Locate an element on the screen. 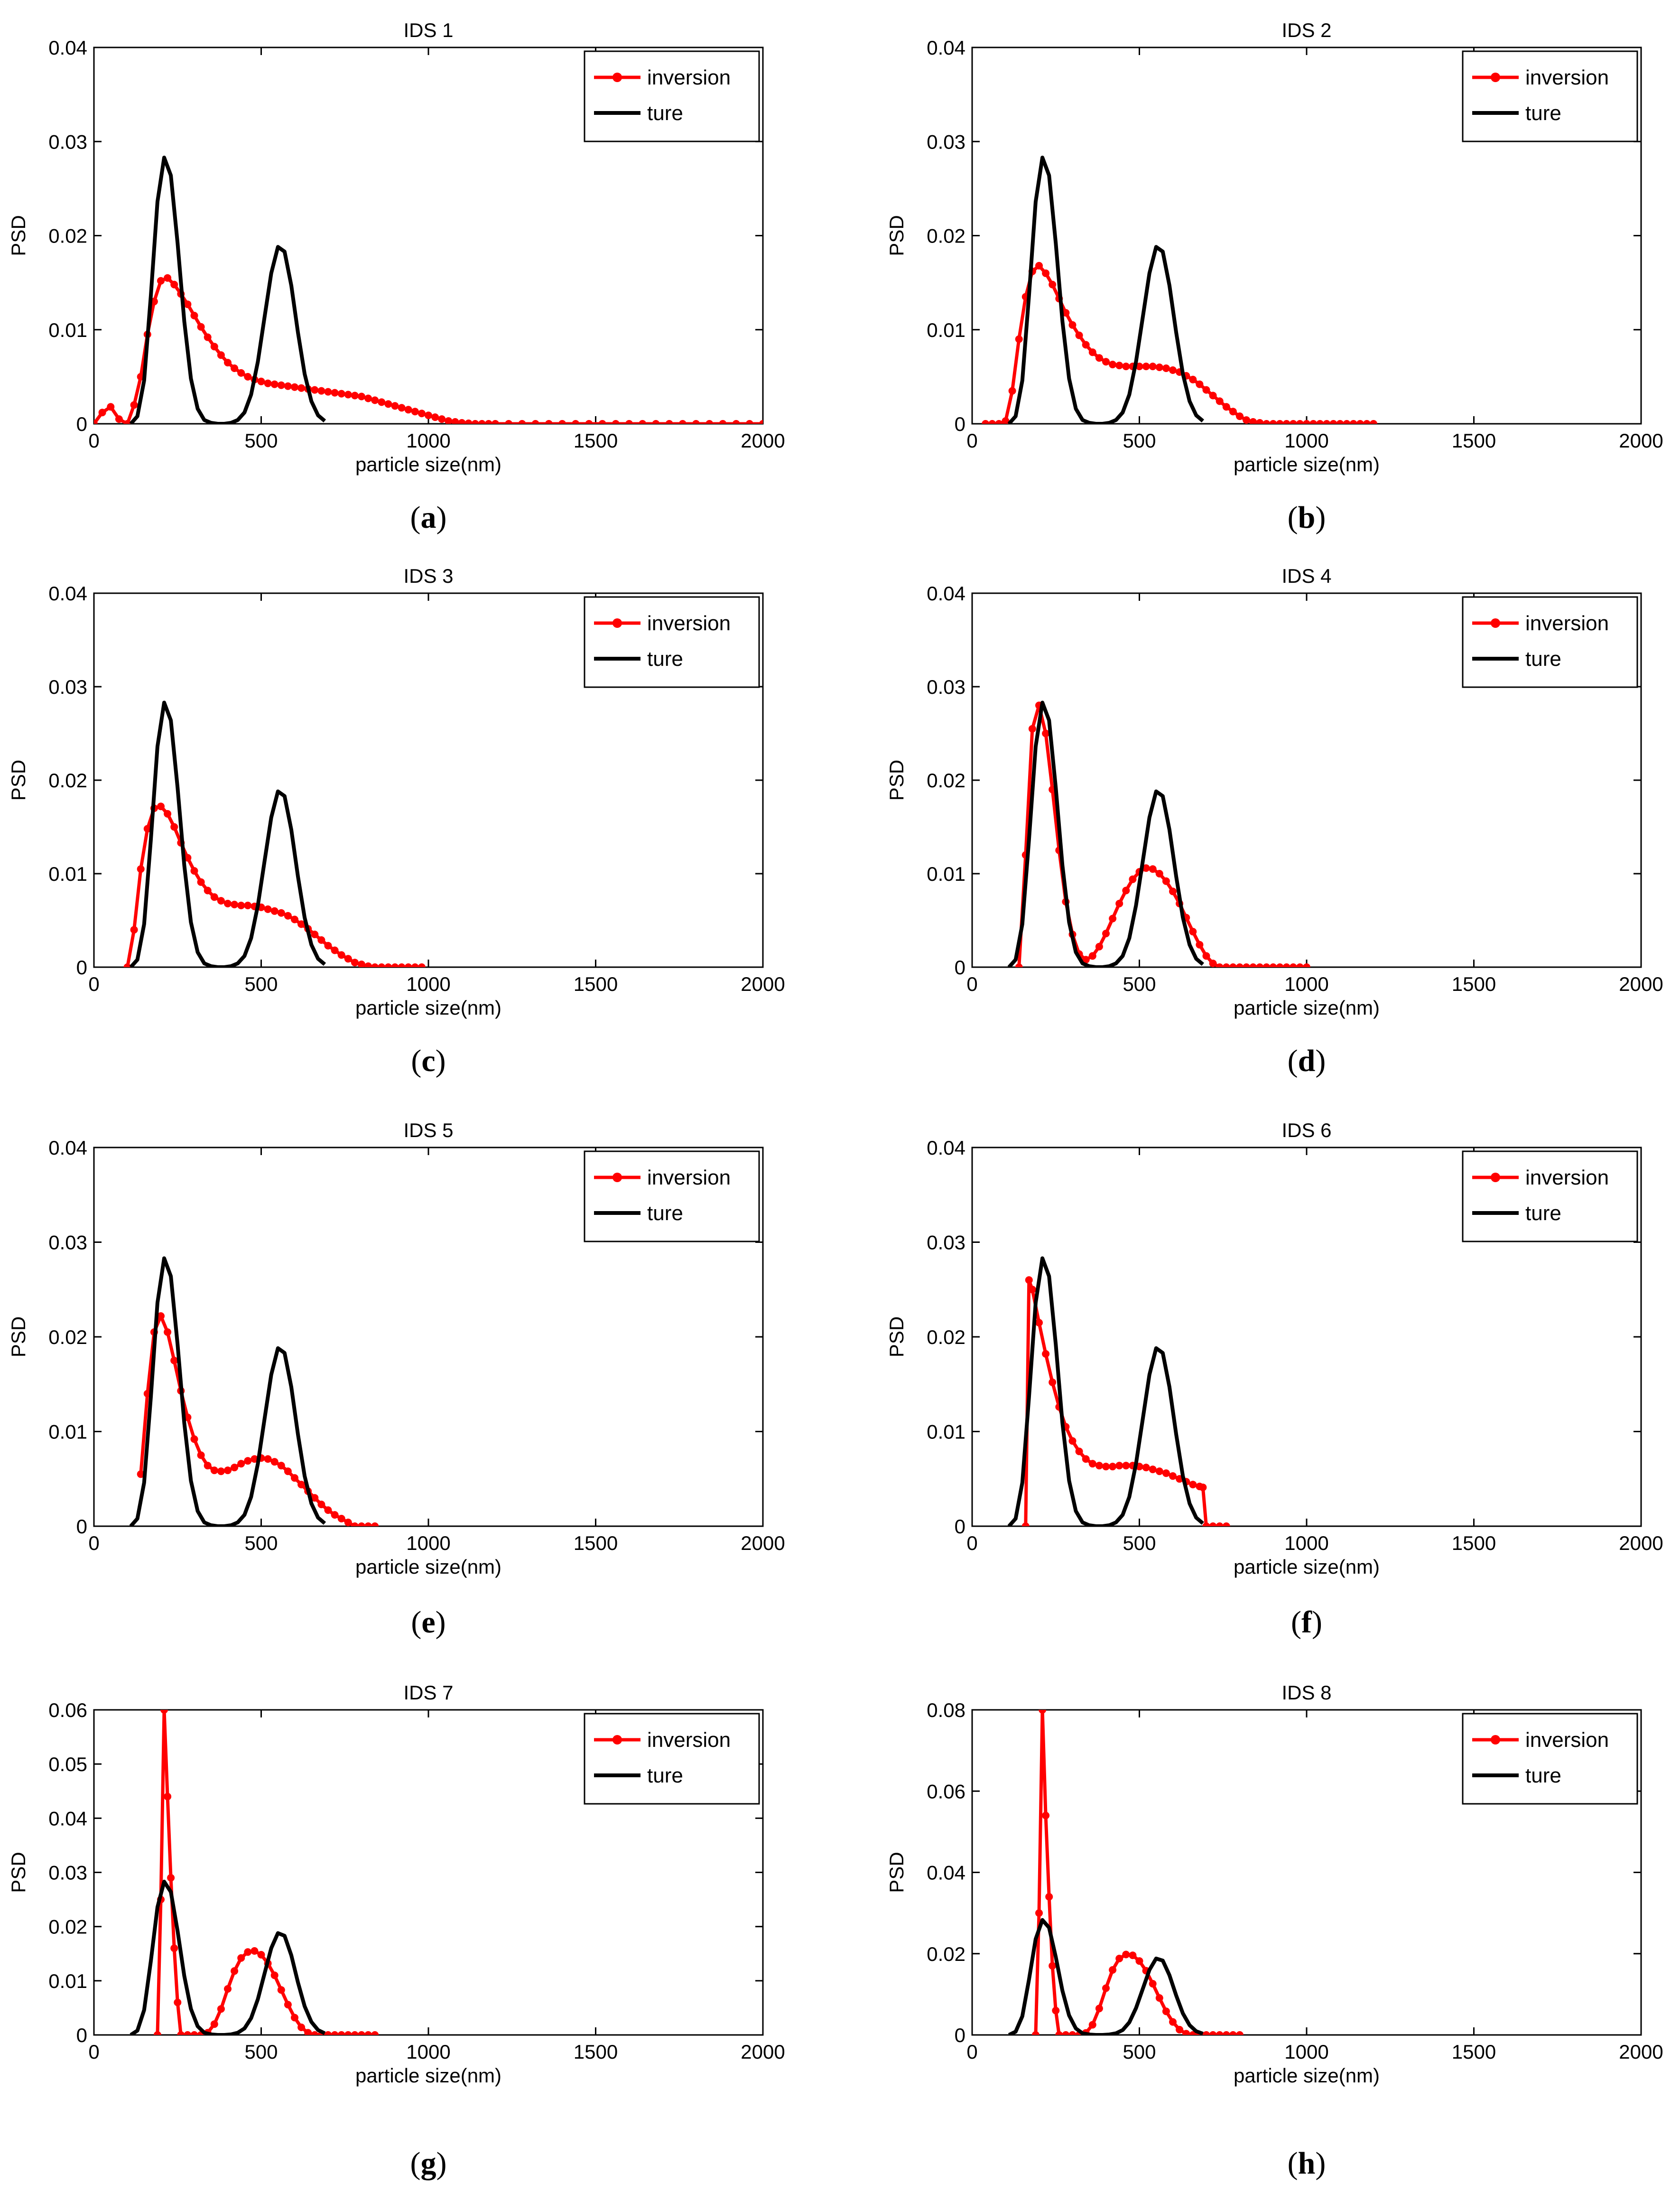 The height and width of the screenshot is (2211, 1680). caption-close: ) is located at coordinates (441, 2163).